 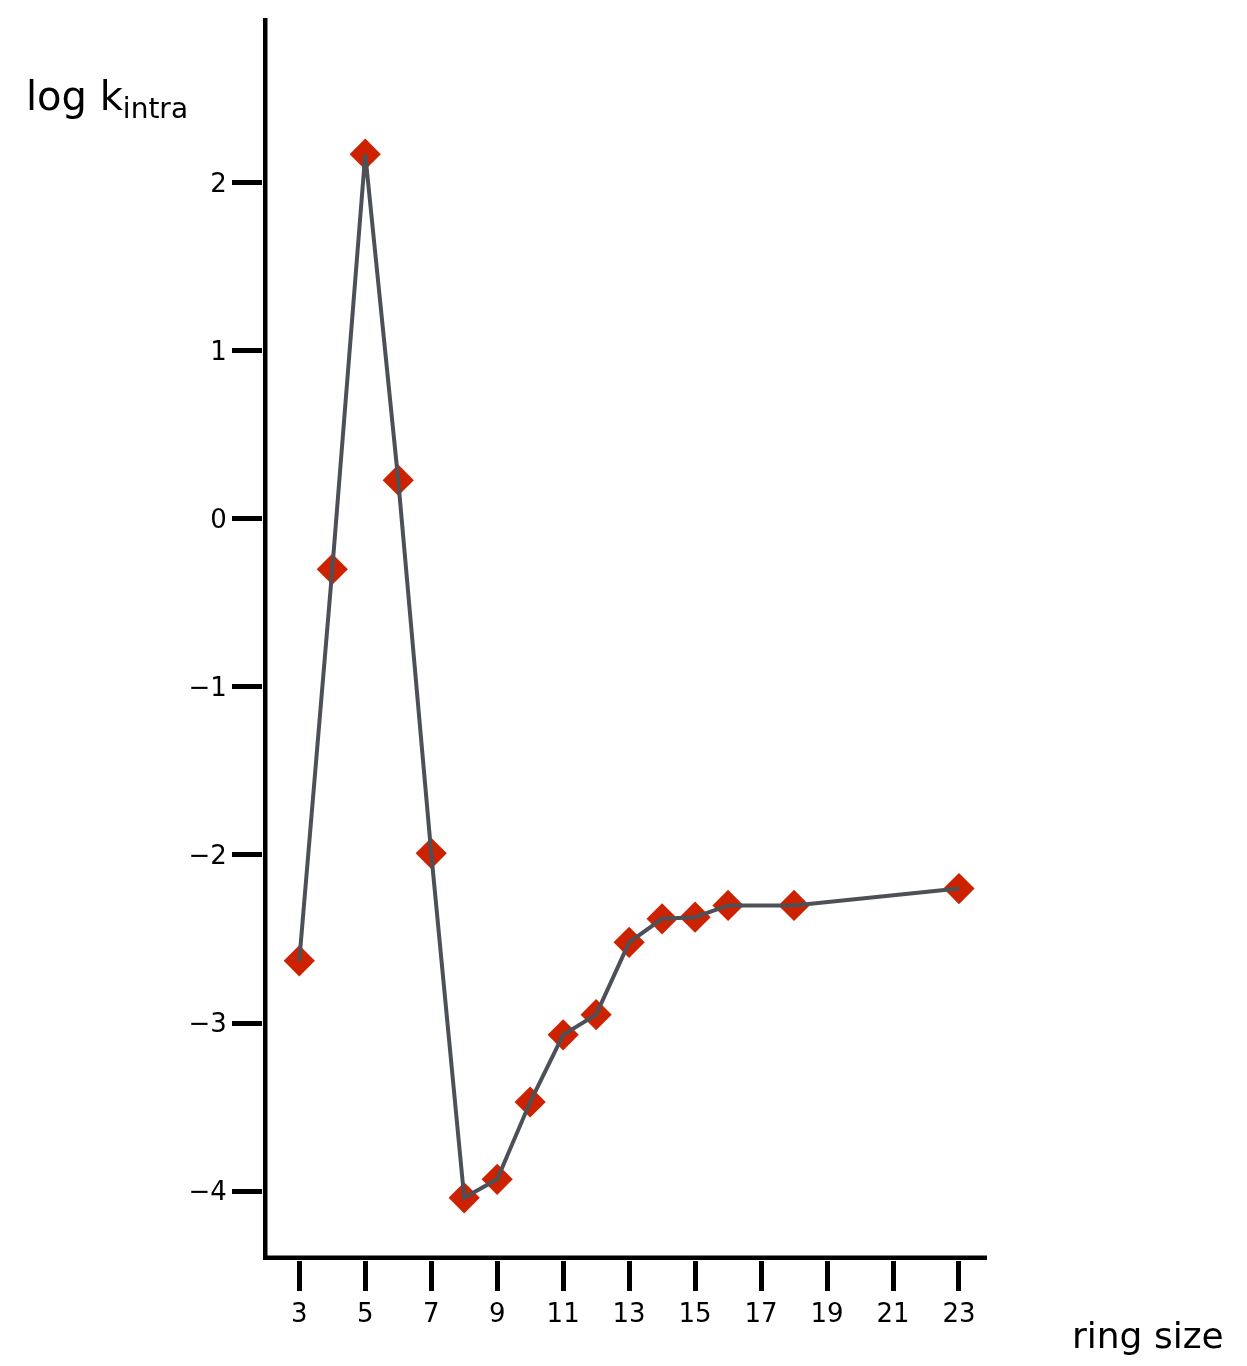 I want to click on x-tick-label: 15, so click(x=695, y=1313).